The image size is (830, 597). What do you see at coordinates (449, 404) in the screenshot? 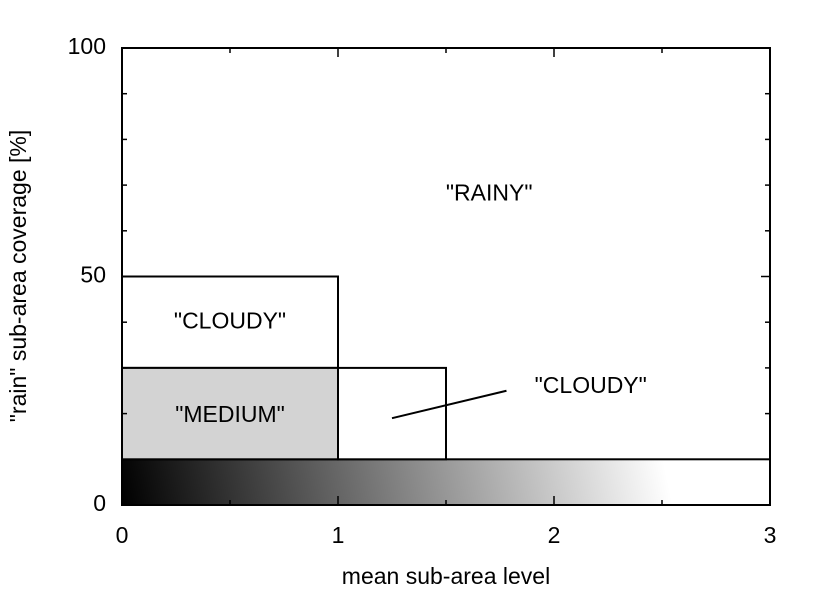
I see `leader-line` at bounding box center [449, 404].